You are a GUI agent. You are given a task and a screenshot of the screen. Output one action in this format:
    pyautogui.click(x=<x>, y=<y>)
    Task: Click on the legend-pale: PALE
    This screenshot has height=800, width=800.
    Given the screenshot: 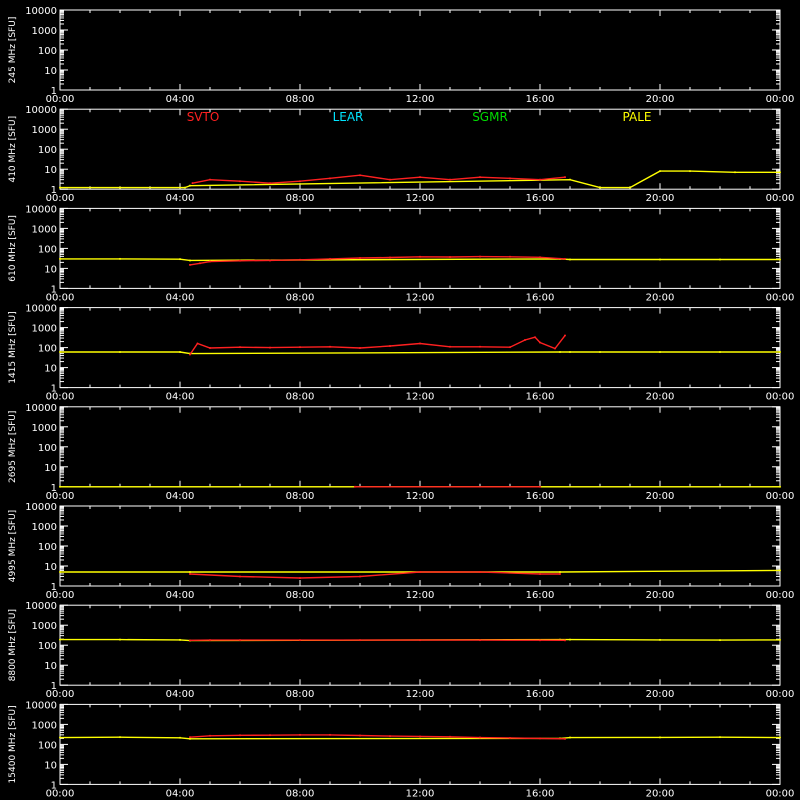 What is the action you would take?
    pyautogui.click(x=637, y=117)
    